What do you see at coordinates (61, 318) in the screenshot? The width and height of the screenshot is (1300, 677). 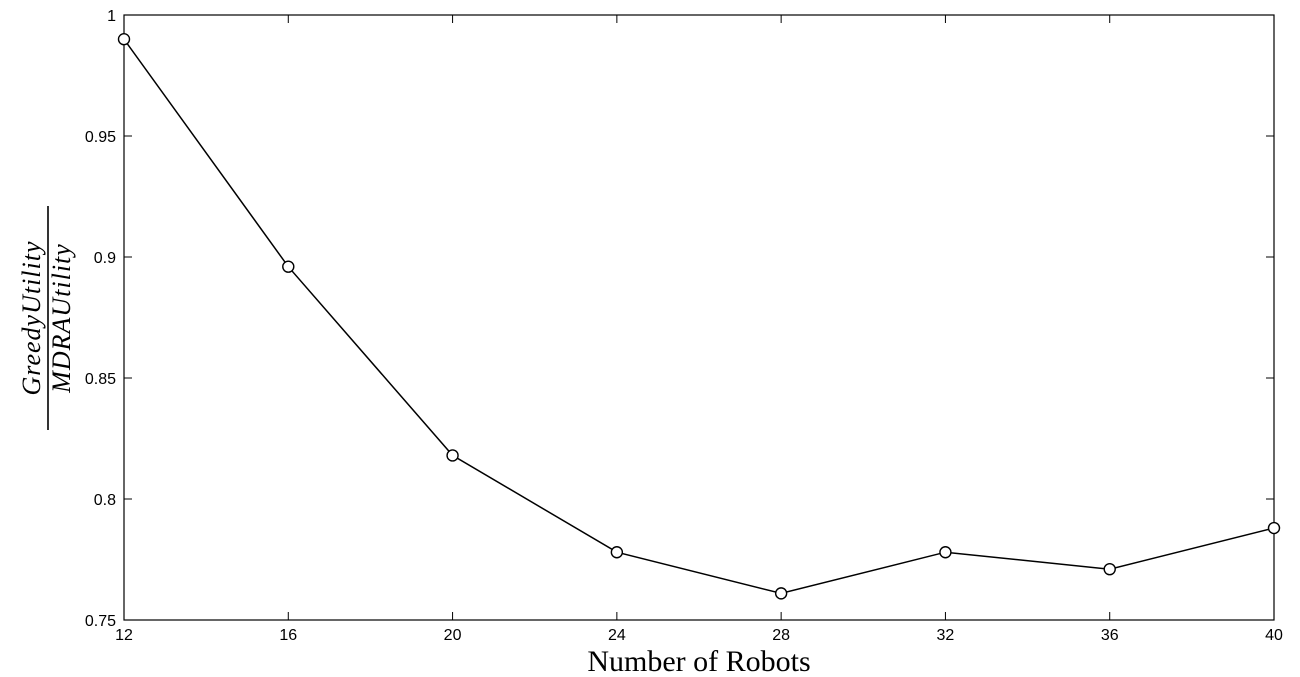 I see `y-axis-label-denominator: MDRAUtility` at bounding box center [61, 318].